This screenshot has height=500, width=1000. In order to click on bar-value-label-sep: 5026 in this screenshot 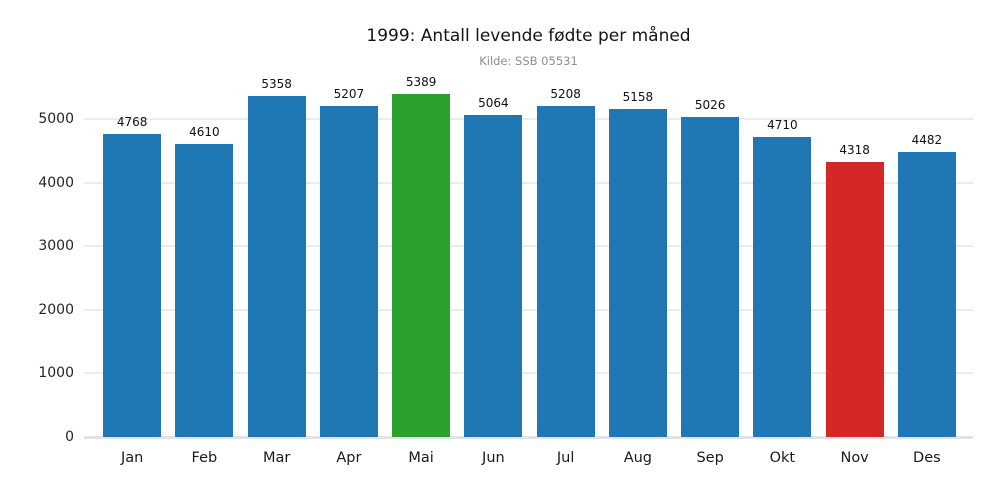, I will do `click(710, 105)`.